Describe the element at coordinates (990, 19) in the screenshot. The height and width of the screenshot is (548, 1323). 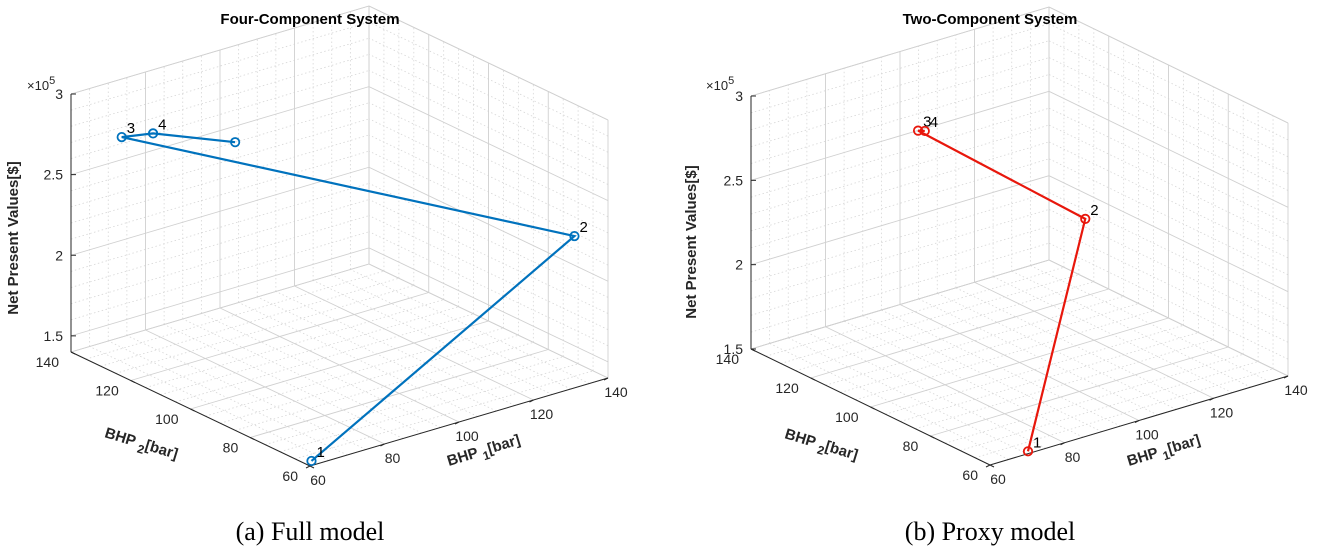
I see `chart-title: Two-Component System` at that location.